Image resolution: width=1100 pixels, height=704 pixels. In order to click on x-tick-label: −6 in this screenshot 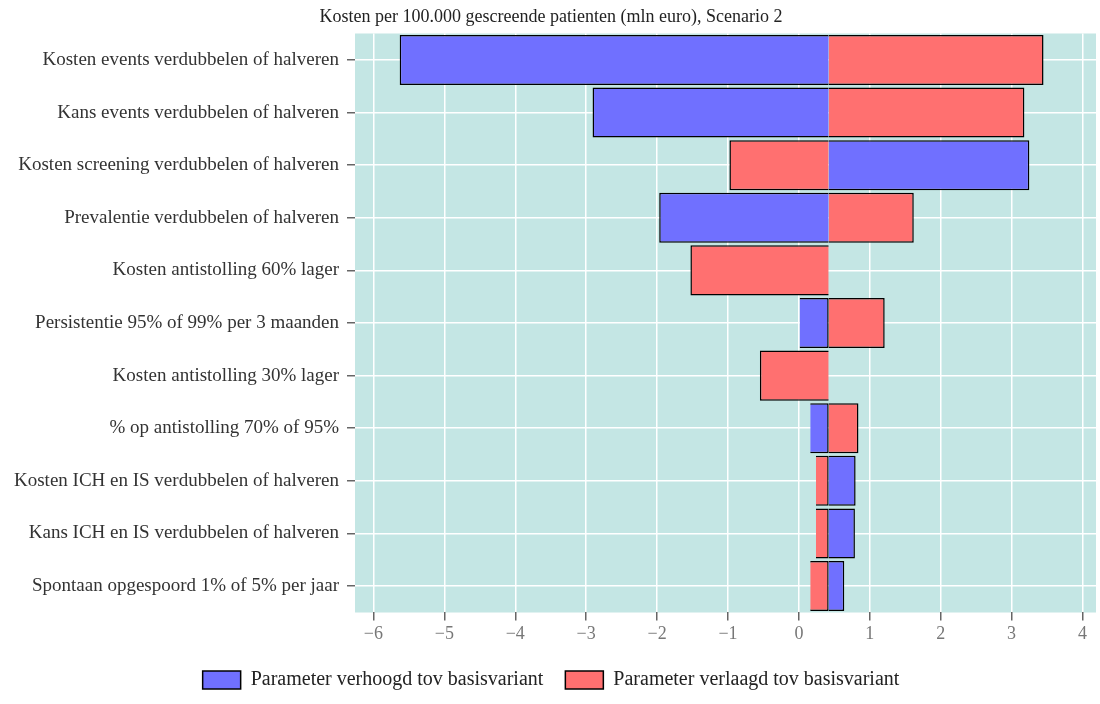, I will do `click(373, 632)`.